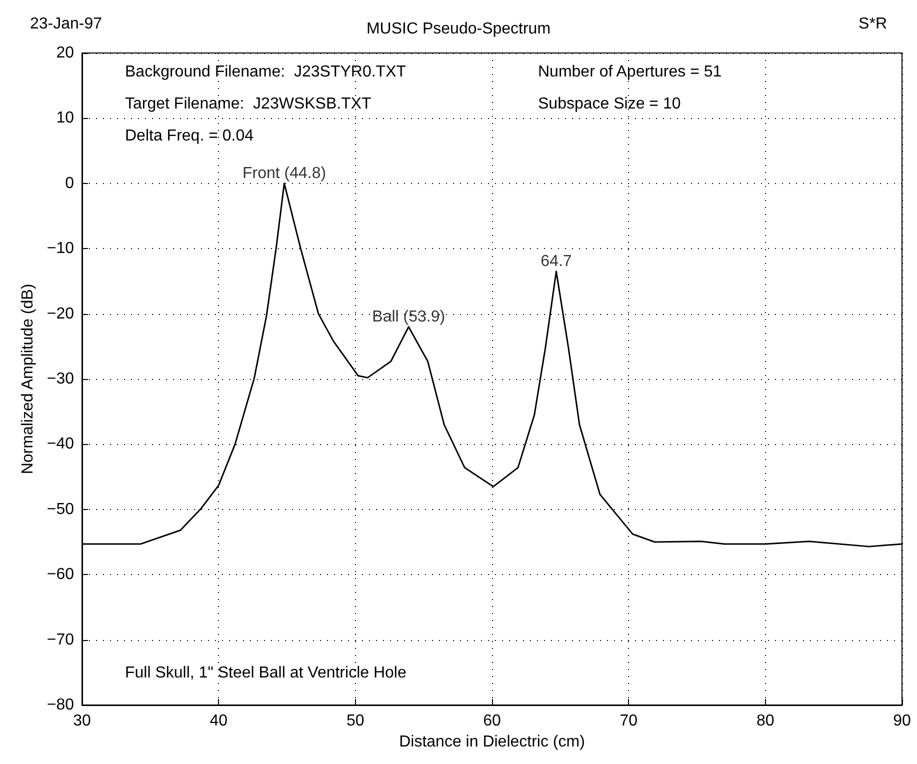 This screenshot has width=917, height=764. Describe the element at coordinates (629, 721) in the screenshot. I see `x-tick-label: 70` at that location.